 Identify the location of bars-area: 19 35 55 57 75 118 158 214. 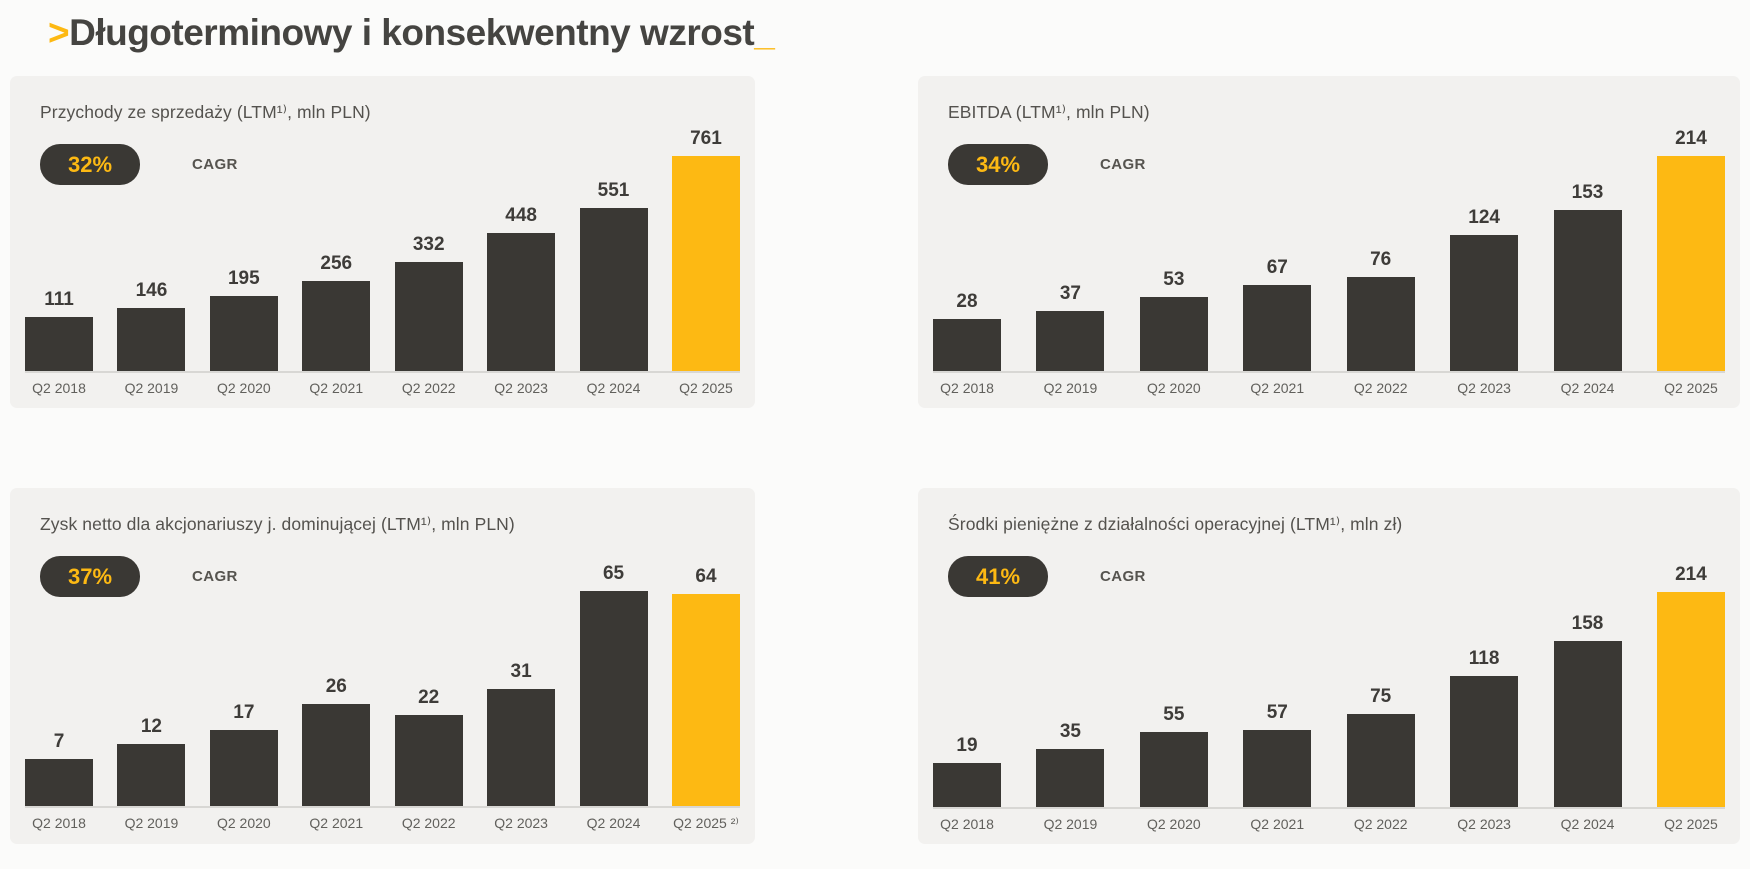
(1329, 683).